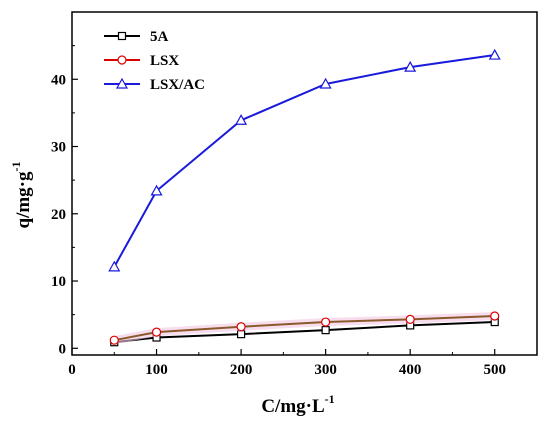 The image size is (550, 425). What do you see at coordinates (241, 370) in the screenshot?
I see `x-tick-label: 200` at bounding box center [241, 370].